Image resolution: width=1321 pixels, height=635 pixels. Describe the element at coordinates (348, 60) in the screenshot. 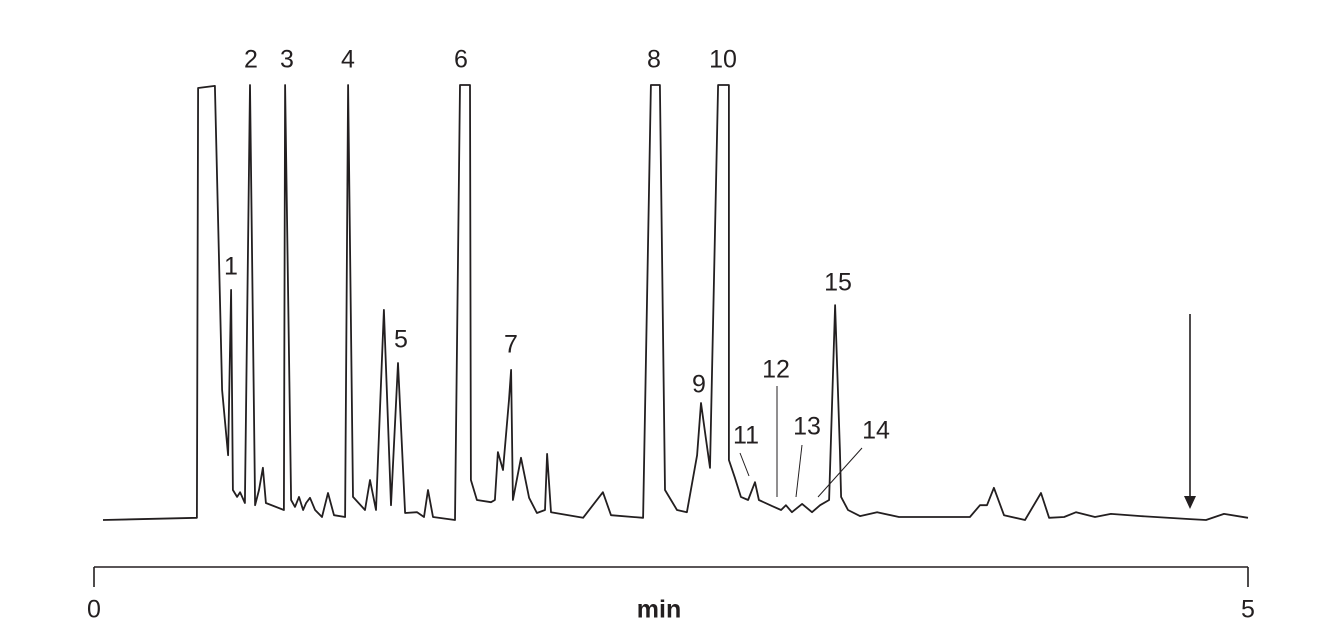

I see `peak-label: 4` at that location.